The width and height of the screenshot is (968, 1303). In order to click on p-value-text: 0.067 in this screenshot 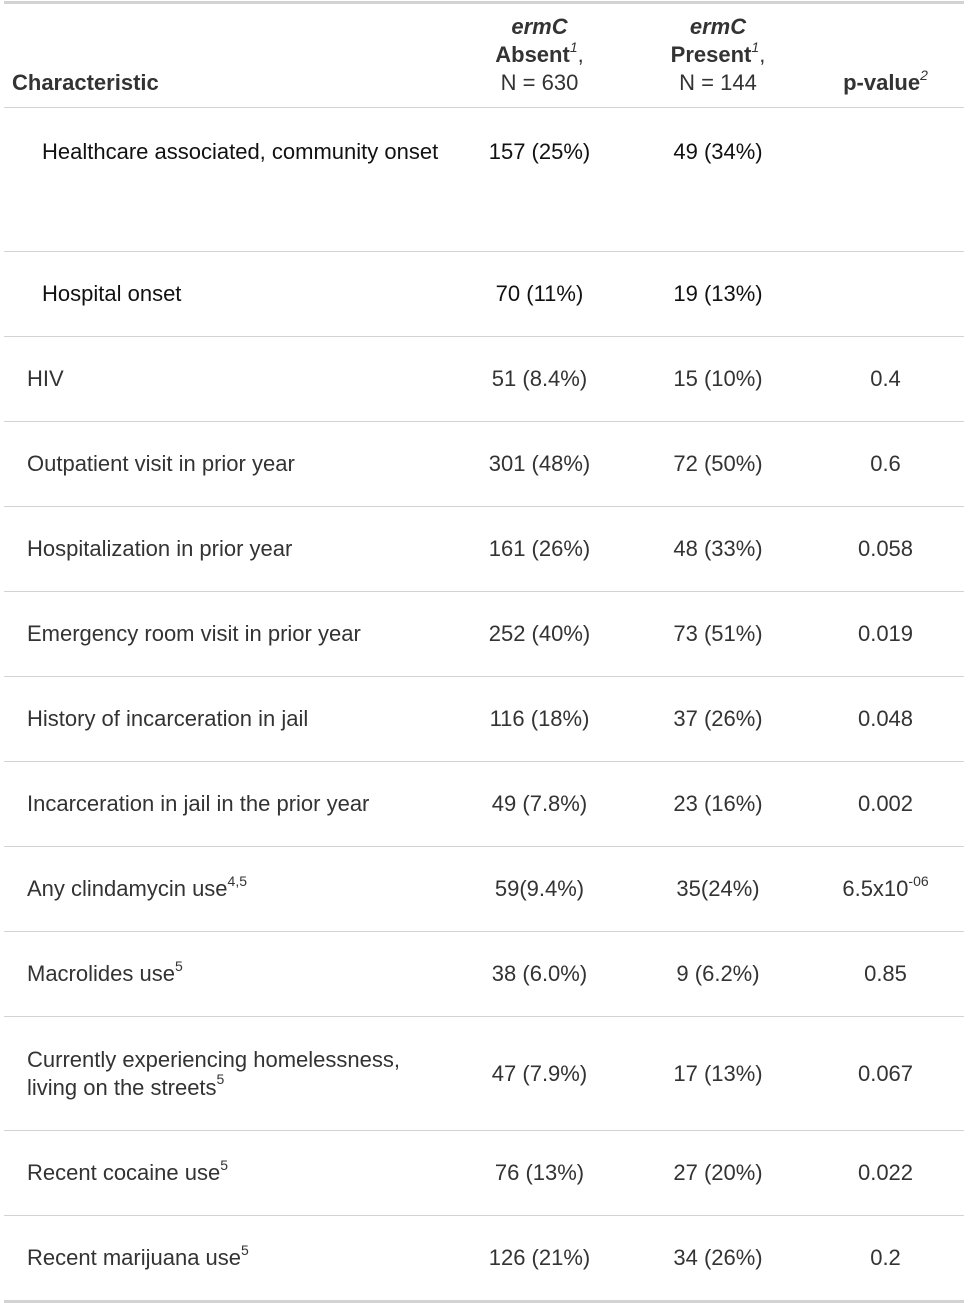, I will do `click(885, 1073)`.